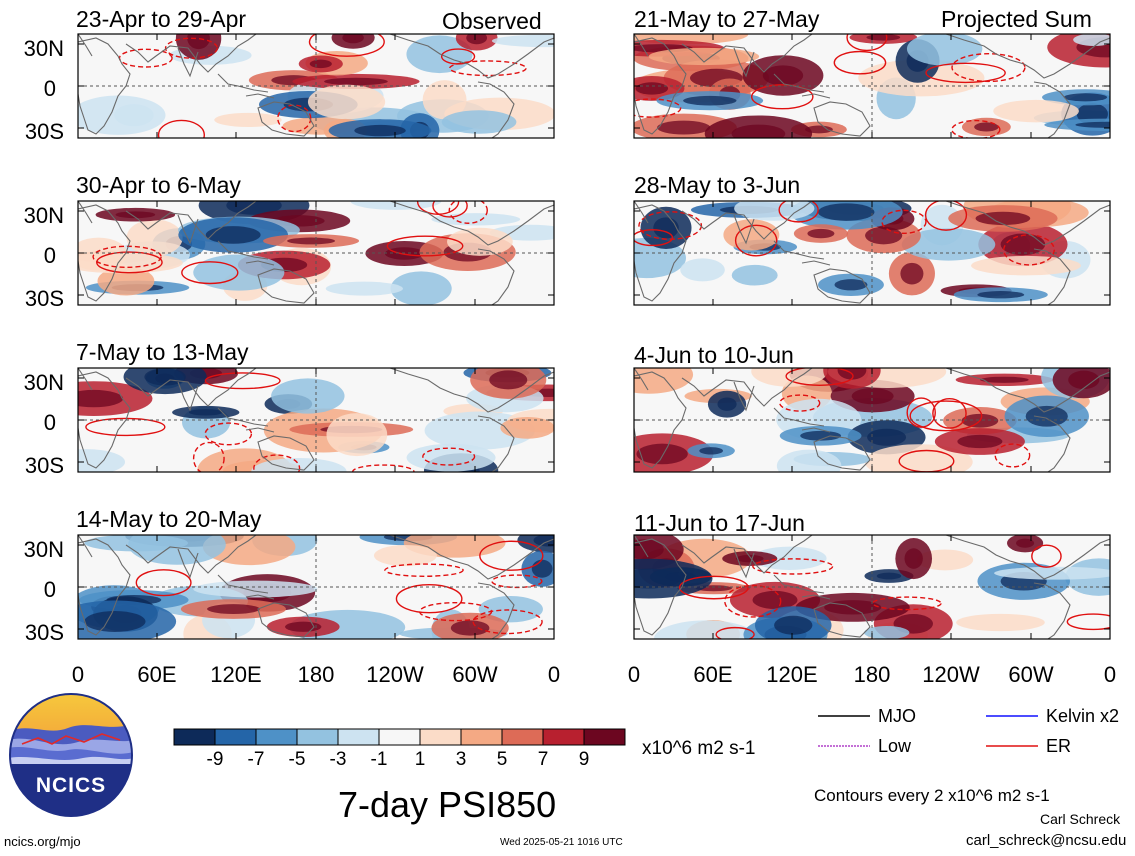 This screenshot has height=856, width=1135. I want to click on colorbar-tick-label: -5, so click(297, 759).